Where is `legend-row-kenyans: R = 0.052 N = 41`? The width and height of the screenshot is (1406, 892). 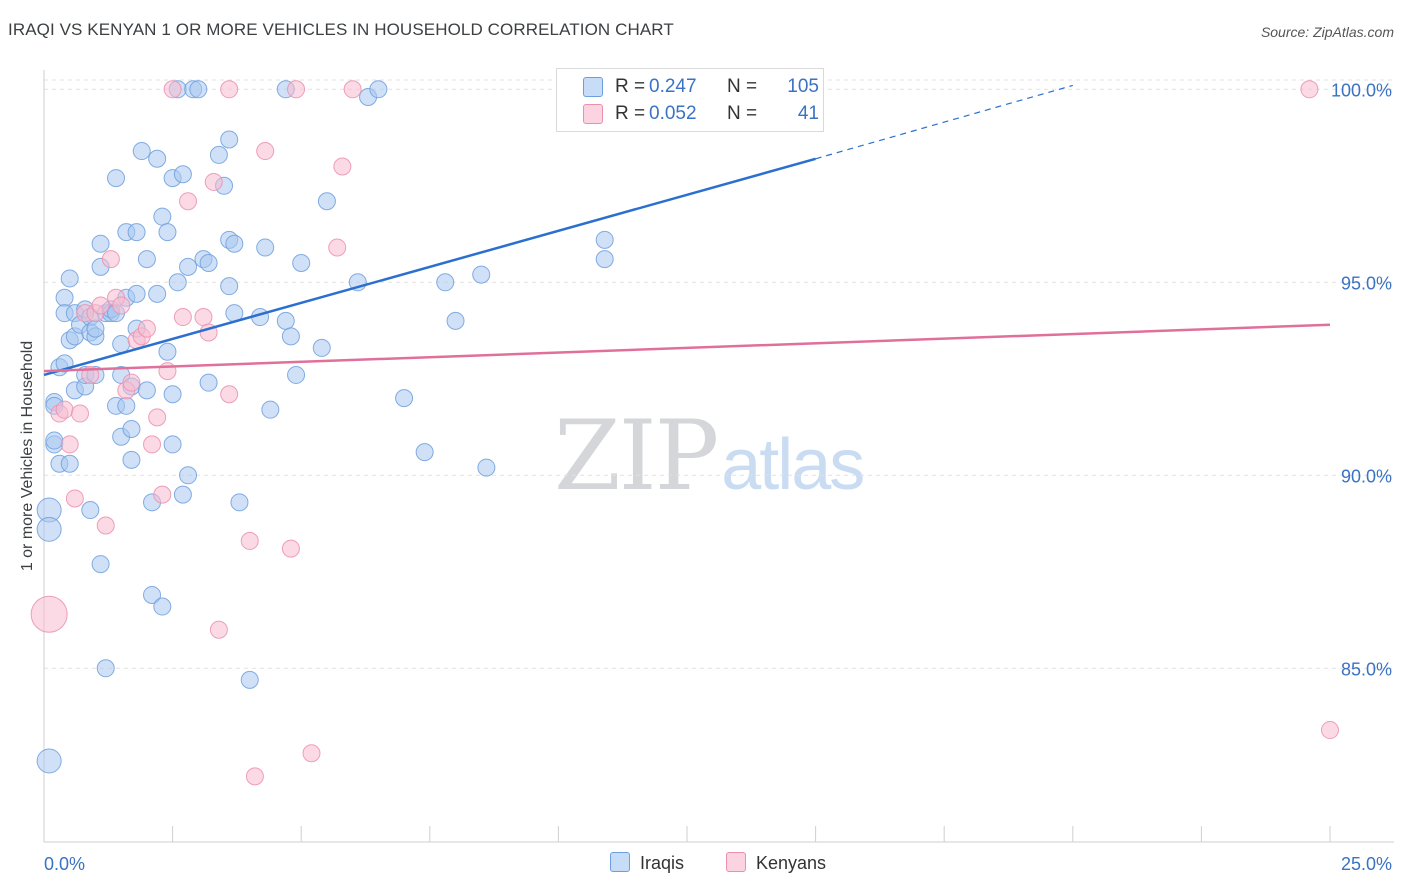 legend-row-kenyans: R = 0.052 N = 41 is located at coordinates (690, 114).